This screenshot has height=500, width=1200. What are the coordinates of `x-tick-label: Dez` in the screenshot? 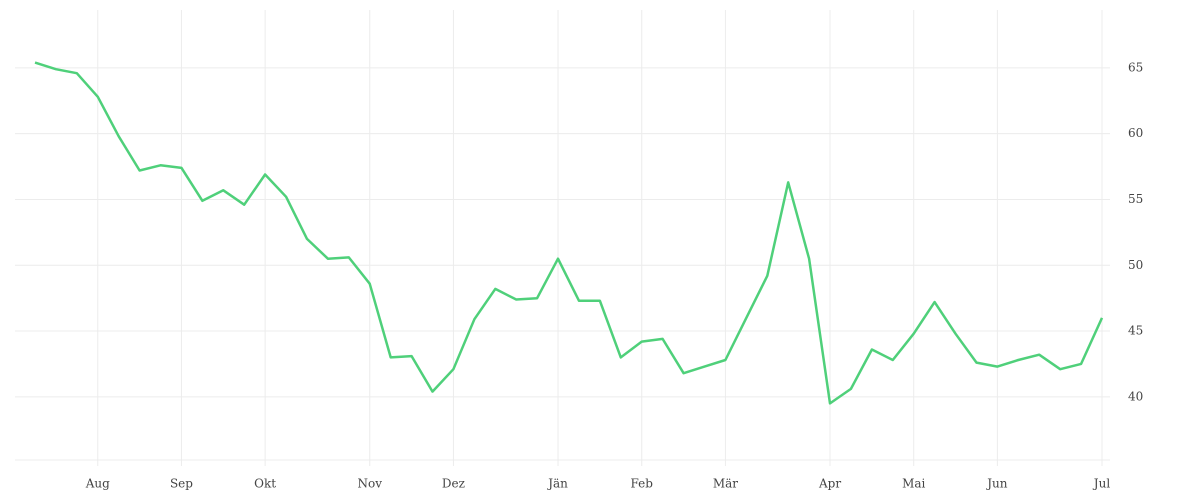 It's located at (453, 484).